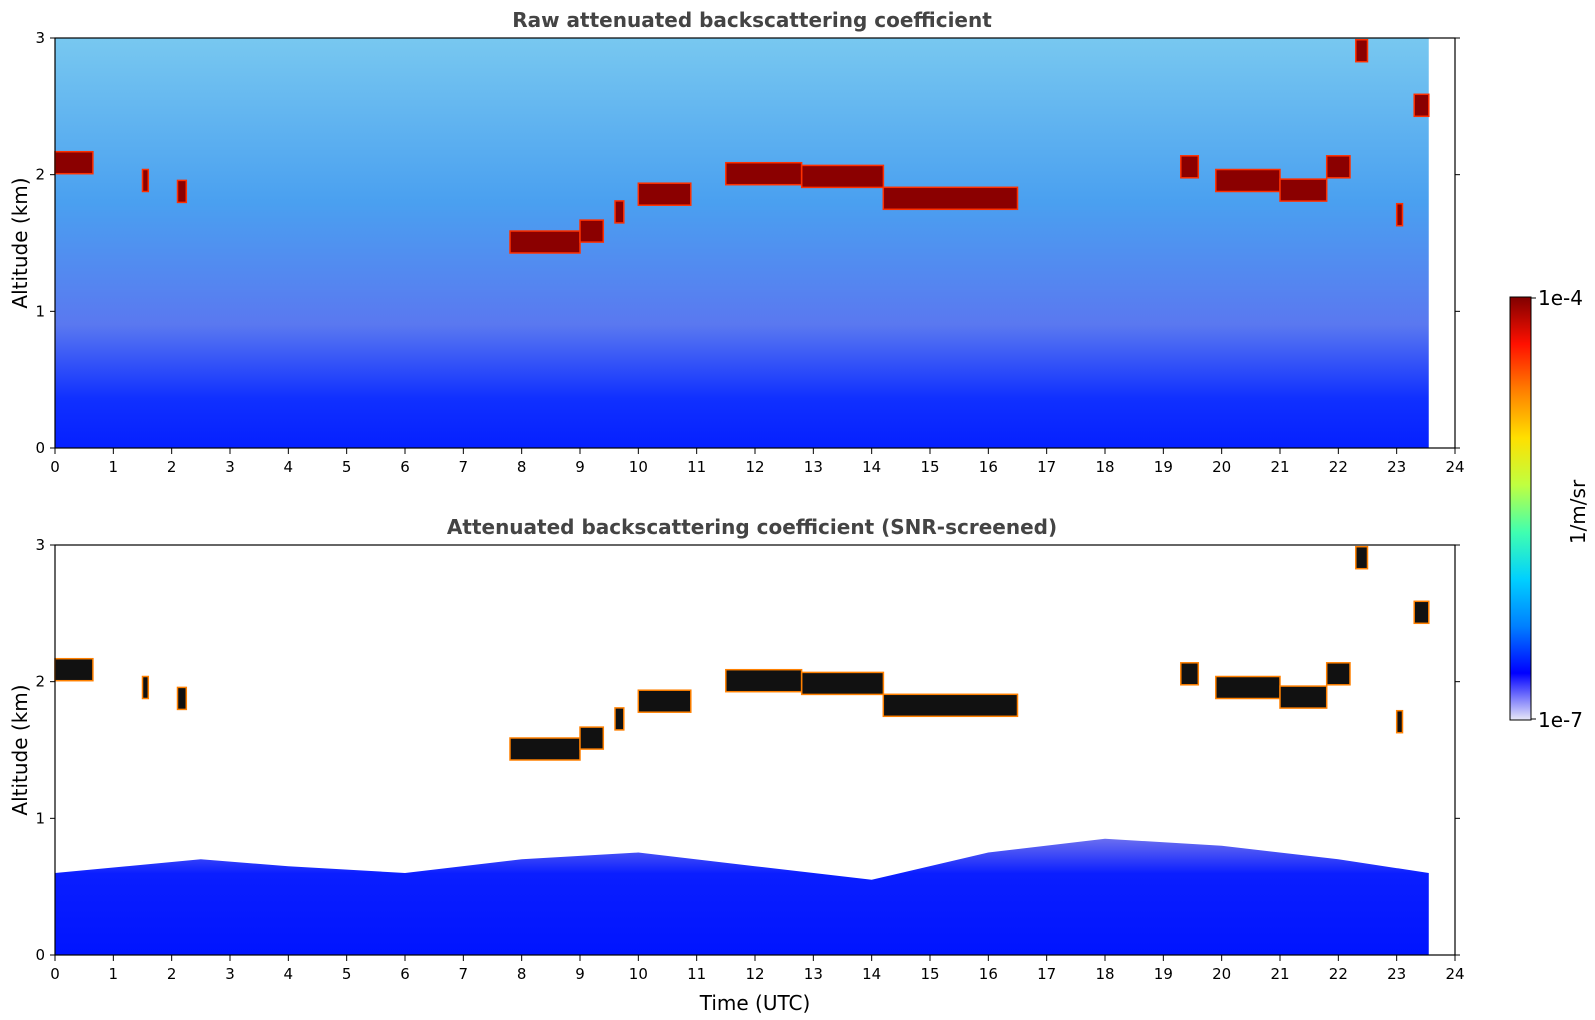  What do you see at coordinates (1549, 509) in the screenshot?
I see `colorbar: 1e-4 1e-7 1/m/sr` at bounding box center [1549, 509].